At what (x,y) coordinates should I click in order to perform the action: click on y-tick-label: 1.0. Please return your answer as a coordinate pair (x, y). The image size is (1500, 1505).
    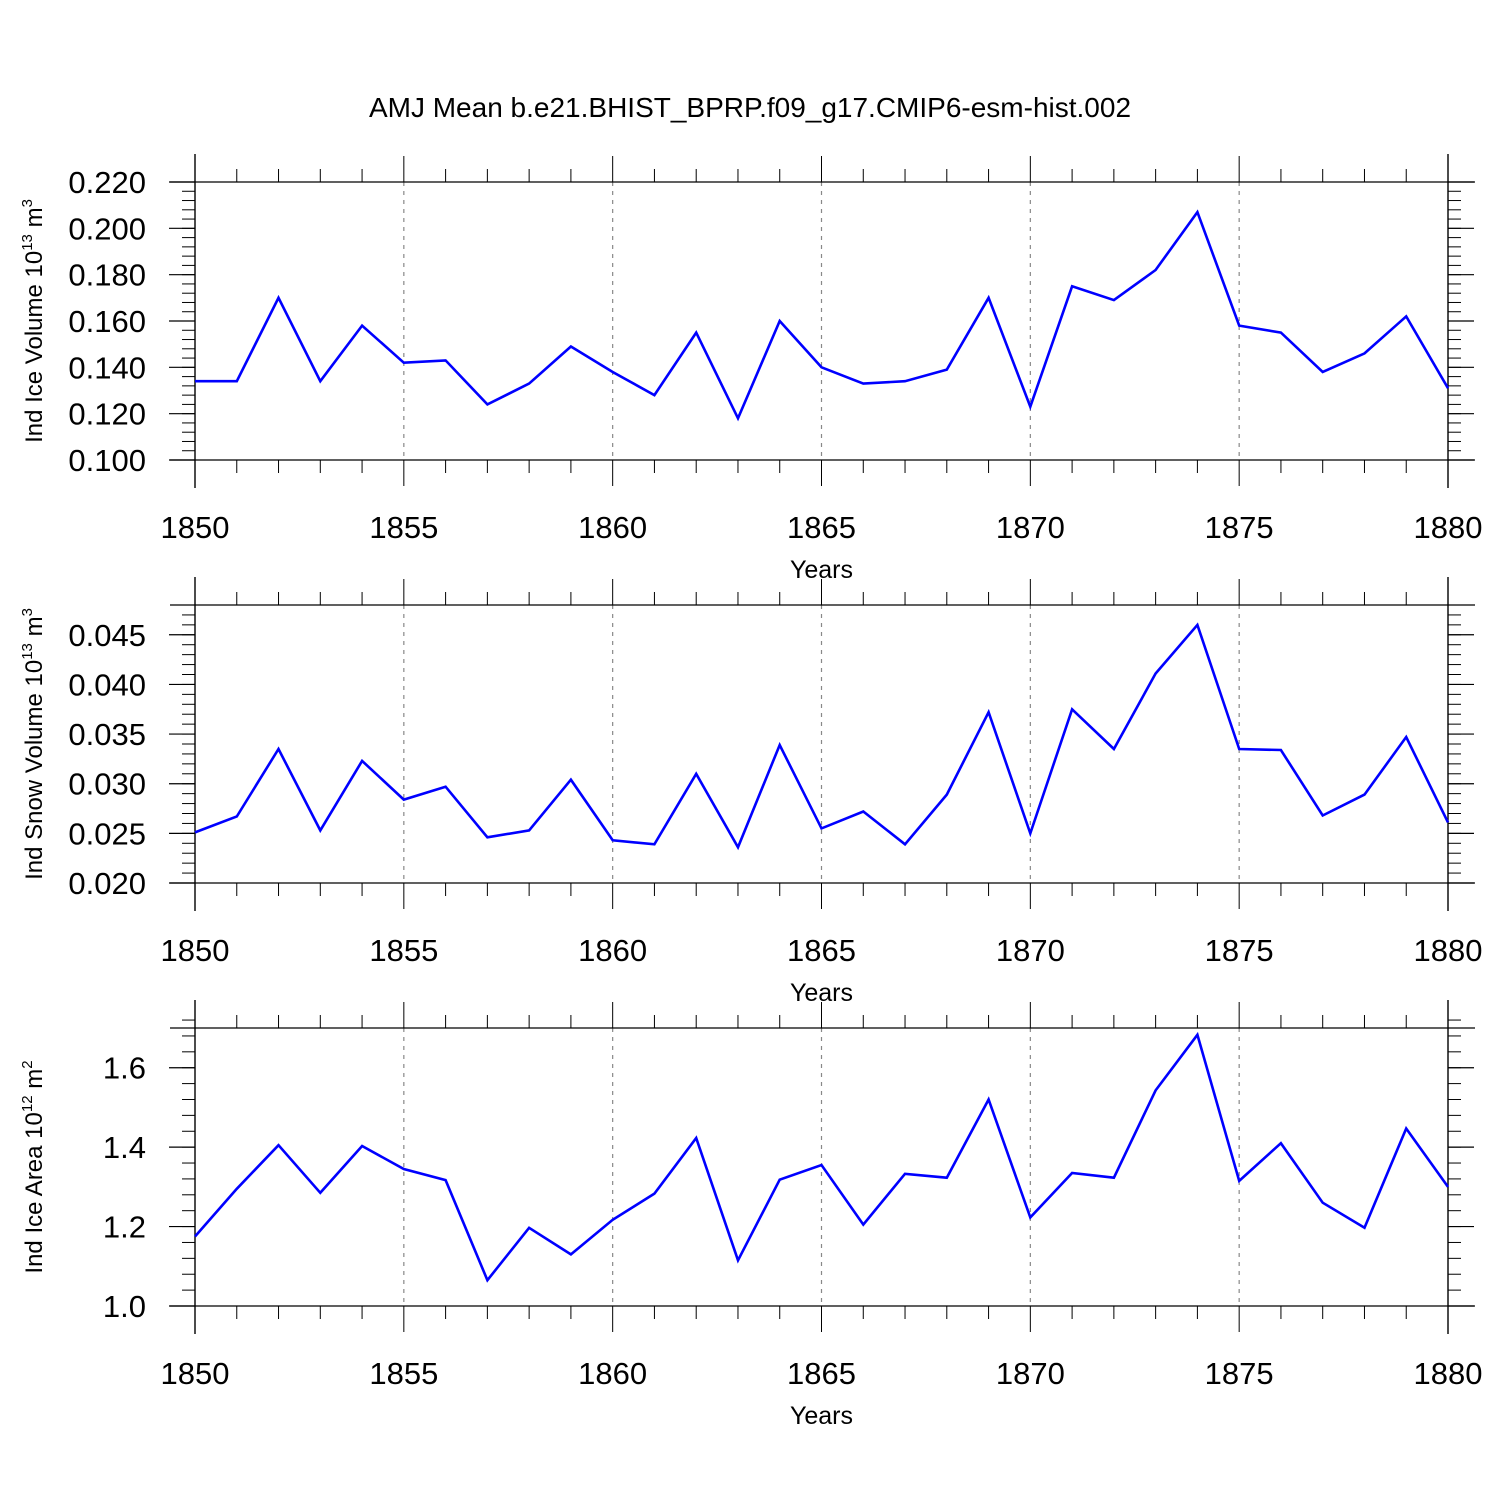
    Looking at the image, I should click on (124, 1306).